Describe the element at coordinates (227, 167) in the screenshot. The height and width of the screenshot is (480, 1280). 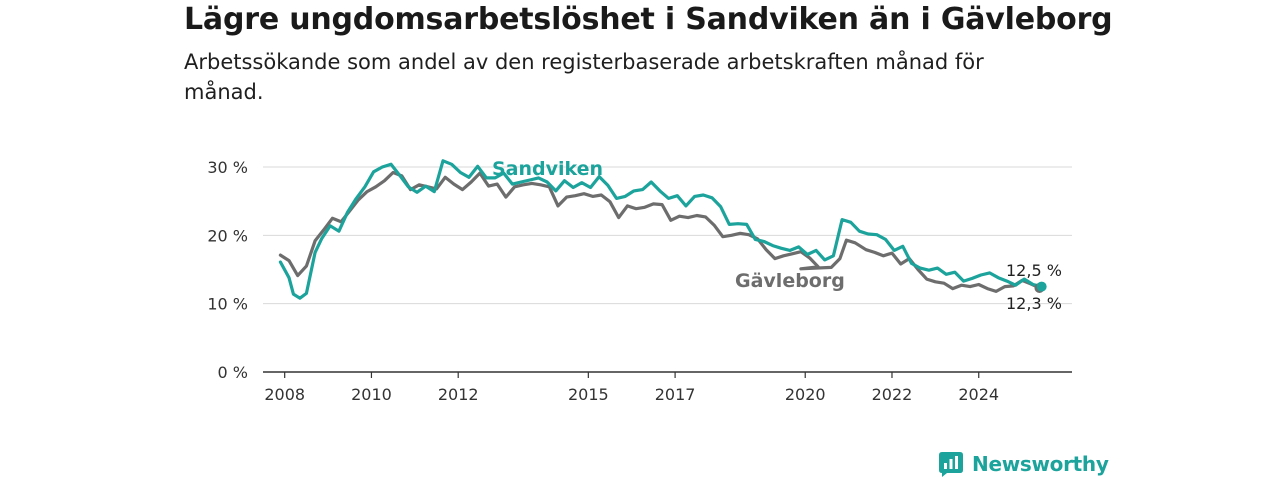
I see `y-tick-label: 30 %` at that location.